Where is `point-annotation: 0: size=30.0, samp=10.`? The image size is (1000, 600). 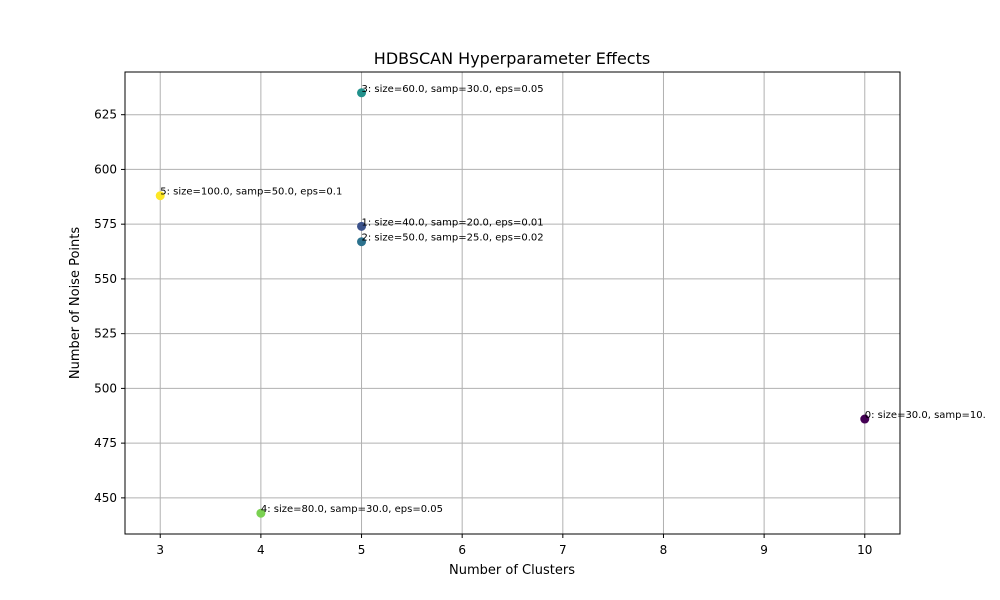
point-annotation: 0: size=30.0, samp=10. is located at coordinates (925, 415).